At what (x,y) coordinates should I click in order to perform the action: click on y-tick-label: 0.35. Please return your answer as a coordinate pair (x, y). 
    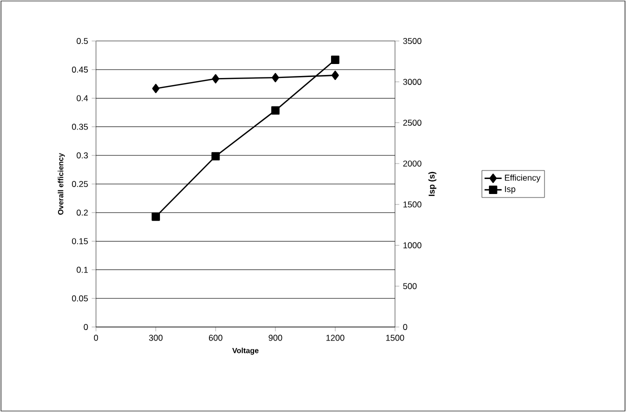
    Looking at the image, I should click on (80, 127).